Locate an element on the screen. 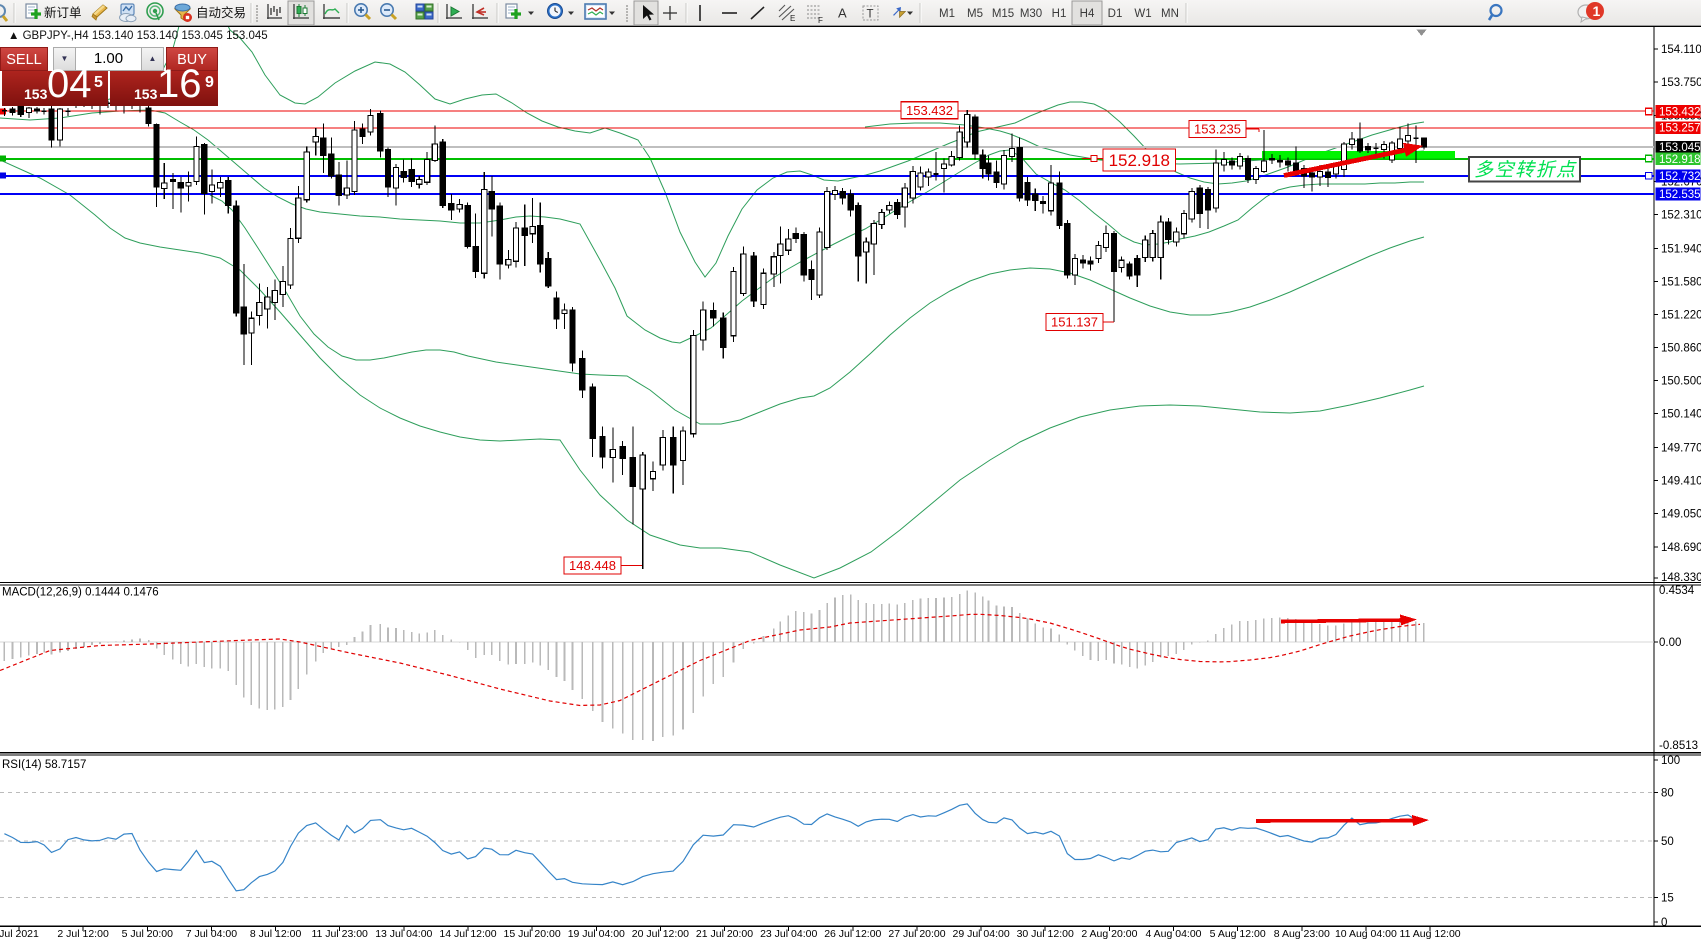  svg-text: 80 is located at coordinates (1667, 793).